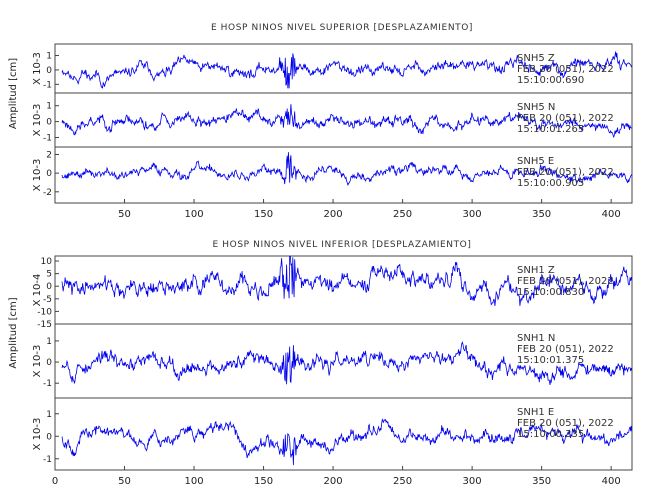  Describe the element at coordinates (49, 275) in the screenshot. I see `y-tick-label: 5` at that location.